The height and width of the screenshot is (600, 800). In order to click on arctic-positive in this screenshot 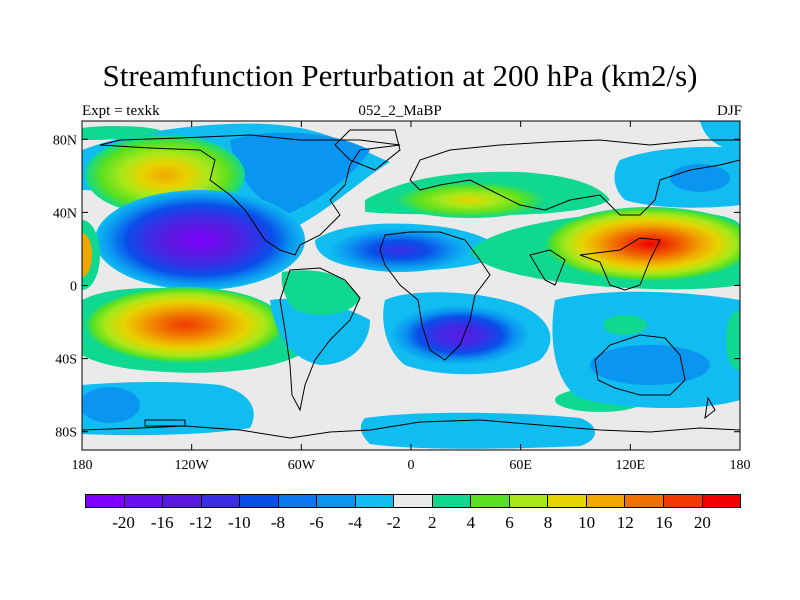, I will do `click(121, 132)`.